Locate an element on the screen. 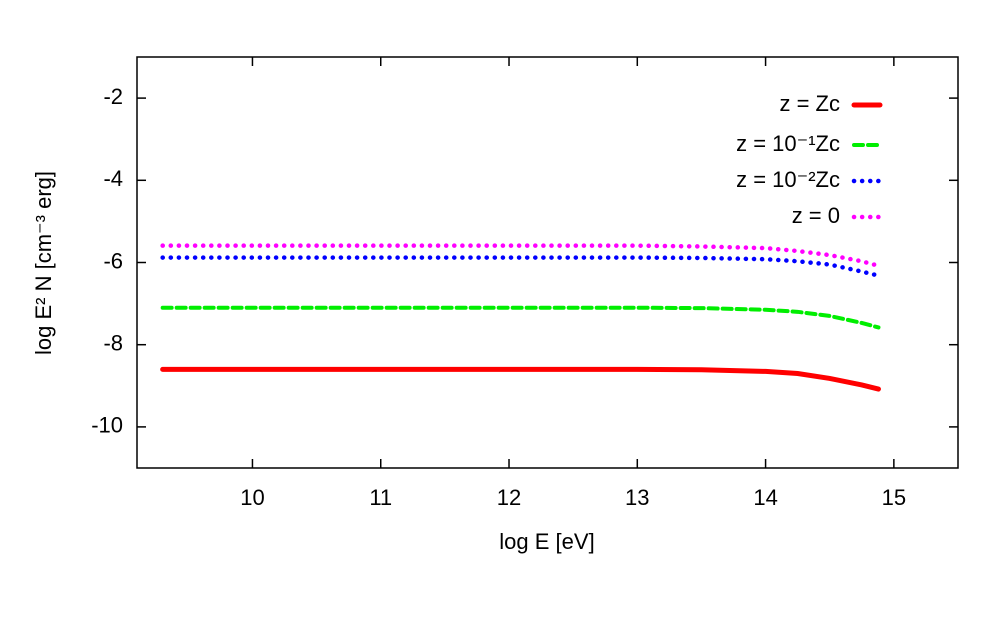 The height and width of the screenshot is (642, 1000). legend-label: z = 0 is located at coordinates (816, 215).